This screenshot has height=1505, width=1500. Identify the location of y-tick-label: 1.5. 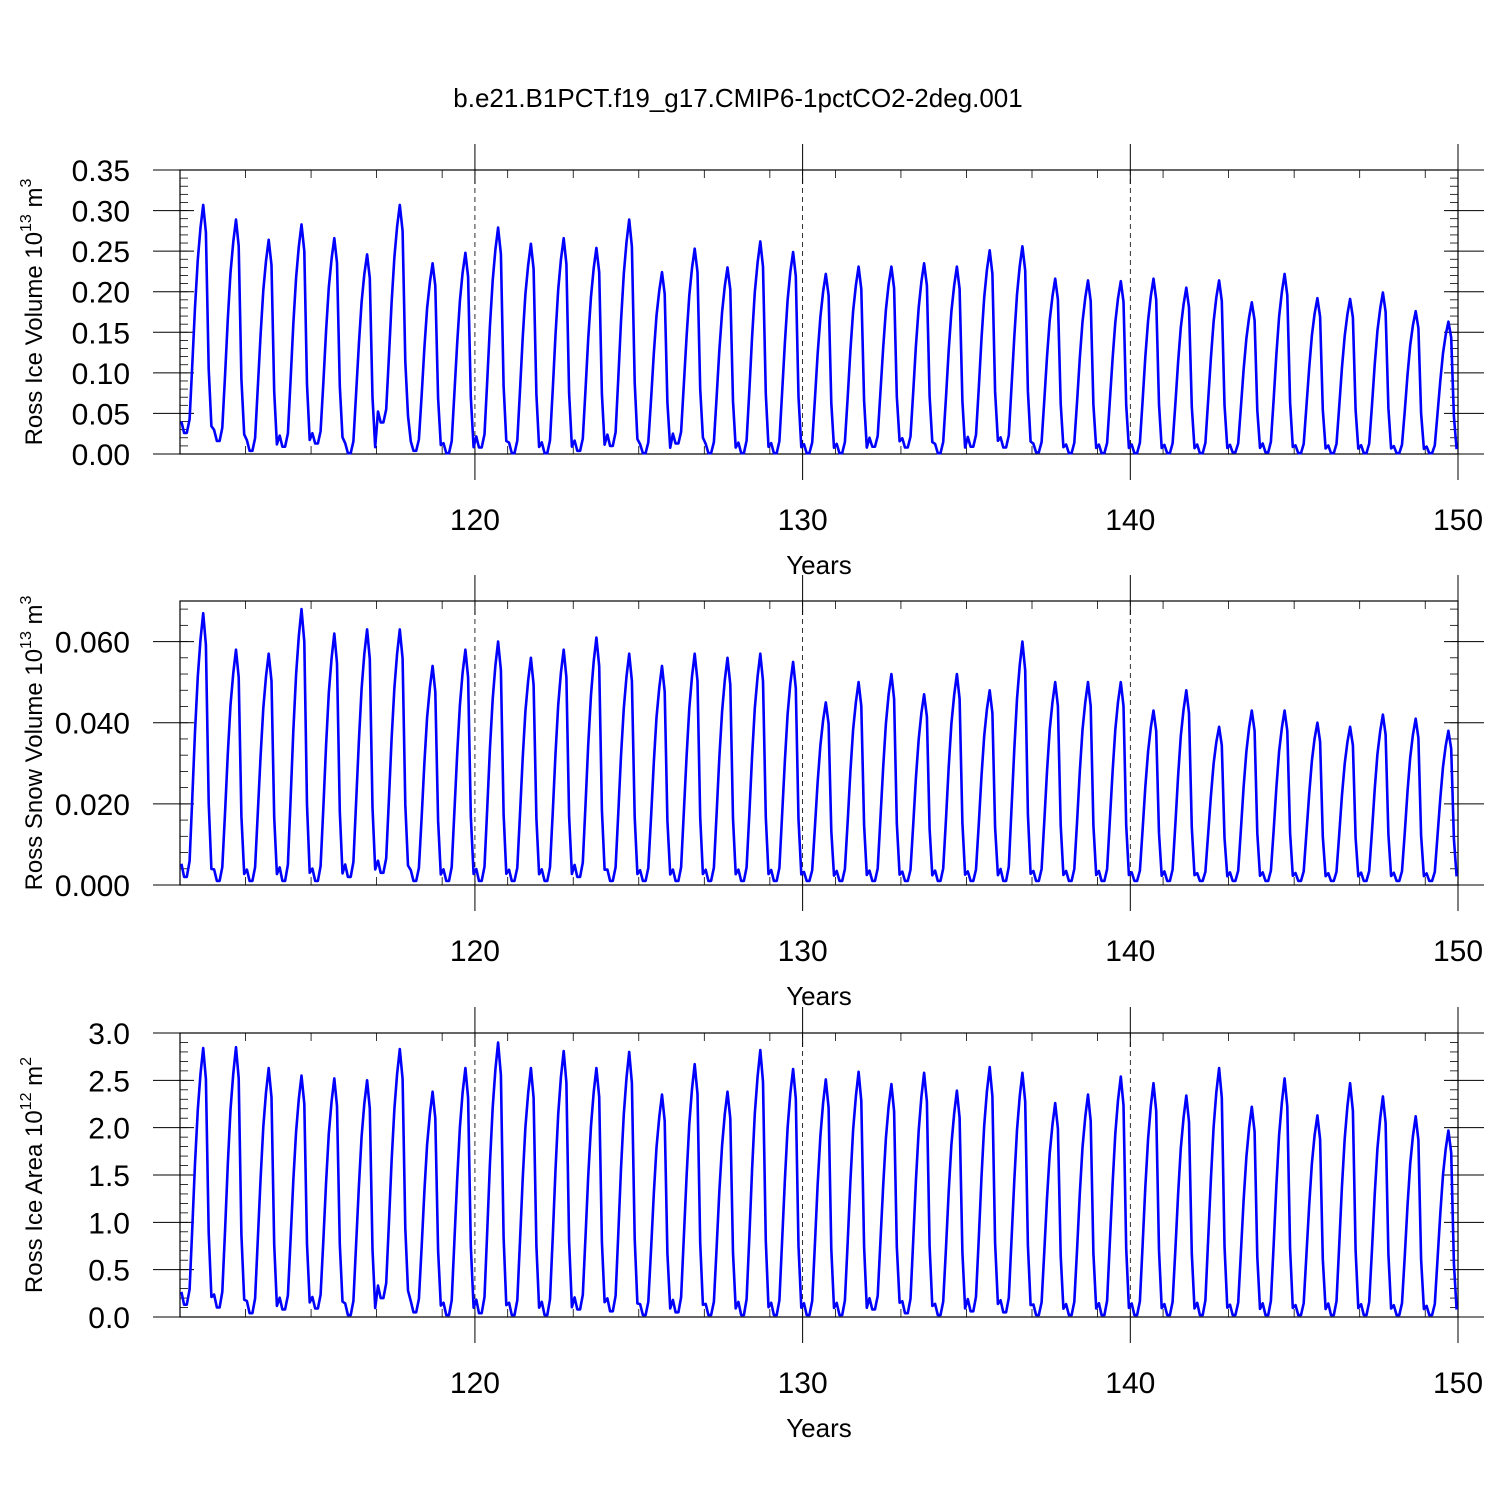
(109, 1176).